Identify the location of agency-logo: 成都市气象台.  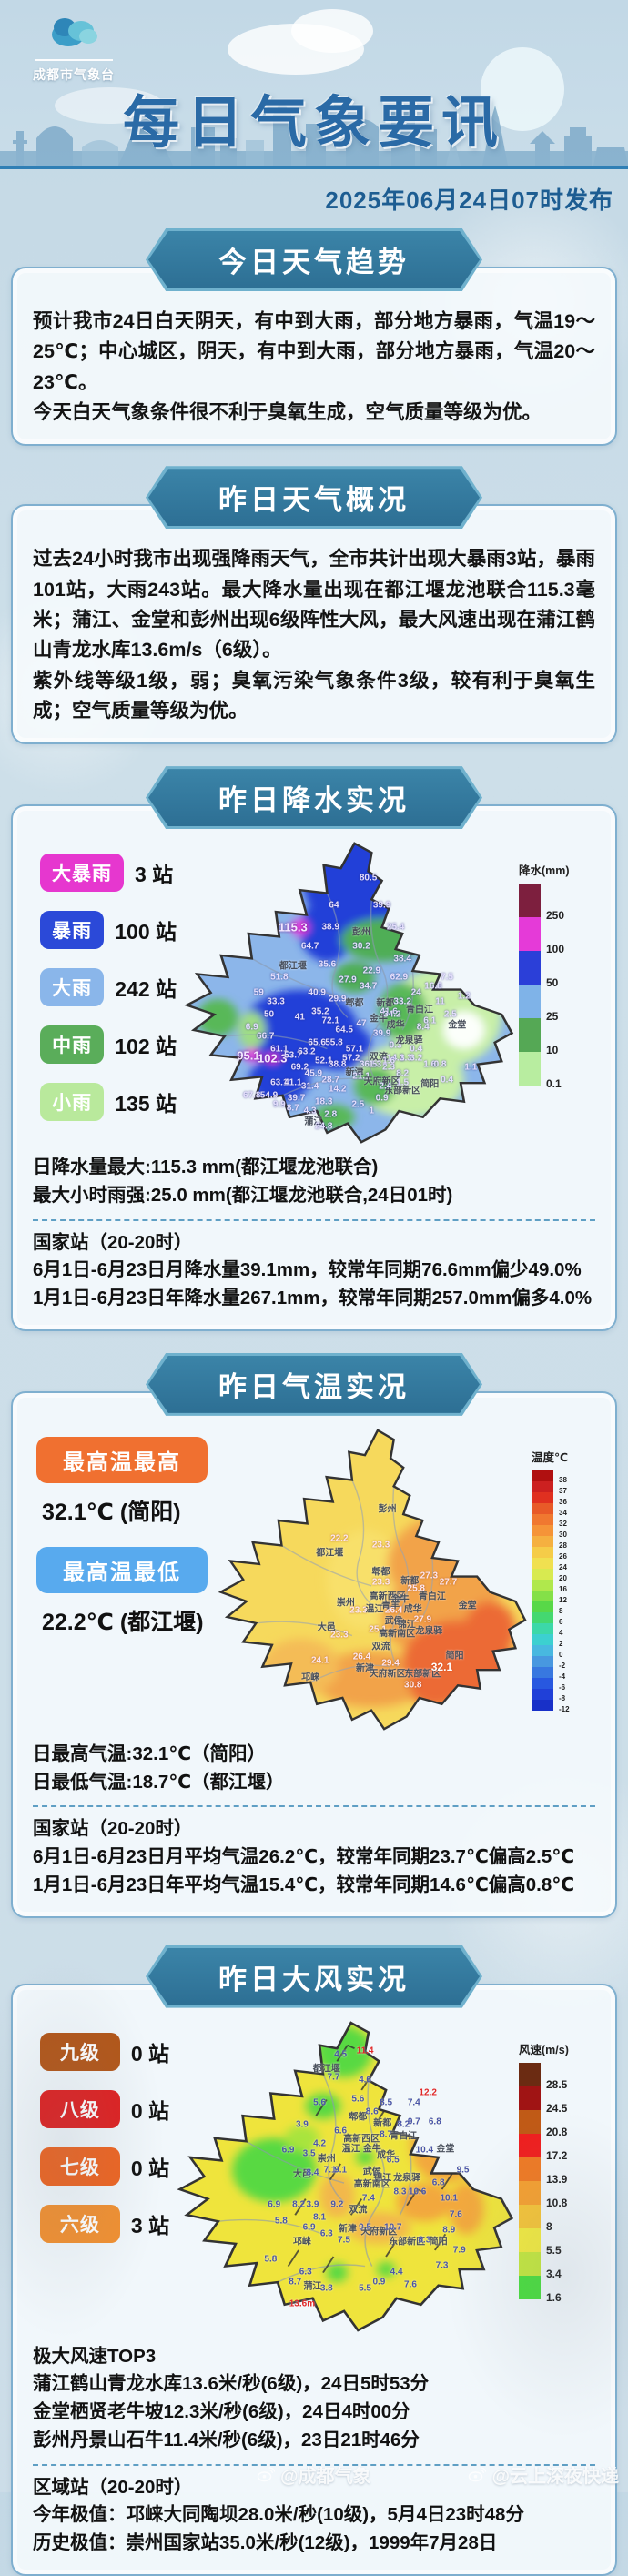
(74, 47).